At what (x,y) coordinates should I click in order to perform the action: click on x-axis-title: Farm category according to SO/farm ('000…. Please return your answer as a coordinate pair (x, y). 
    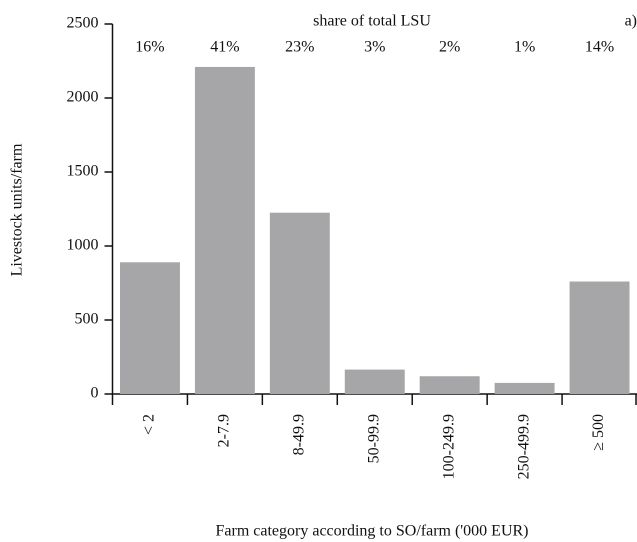
    Looking at the image, I should click on (371, 531).